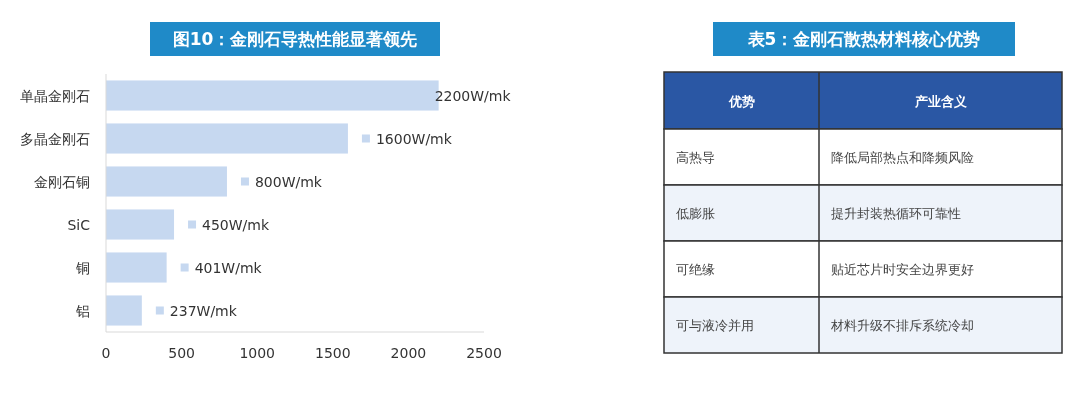 This screenshot has height=398, width=1080. What do you see at coordinates (695, 213) in the screenshot?
I see `text: 低膨胀` at bounding box center [695, 213].